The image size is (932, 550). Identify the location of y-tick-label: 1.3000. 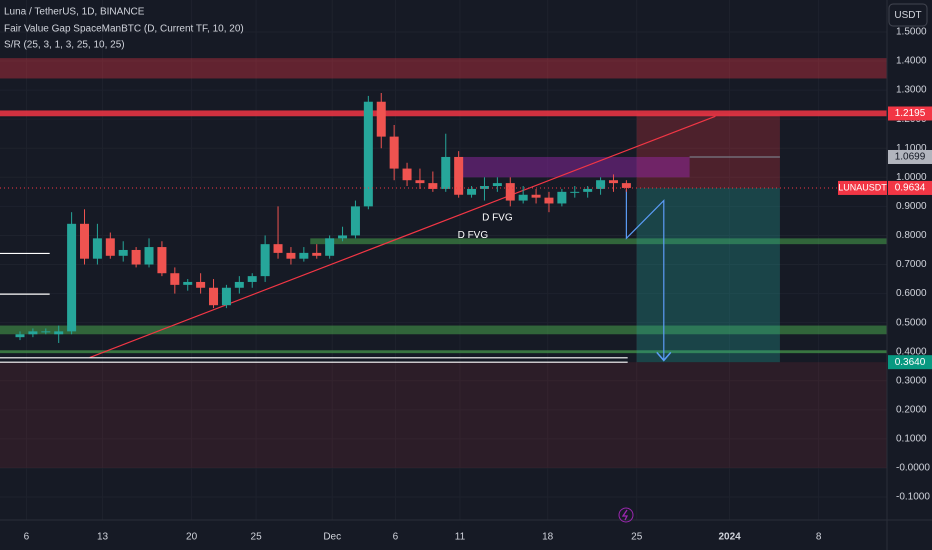
(911, 90).